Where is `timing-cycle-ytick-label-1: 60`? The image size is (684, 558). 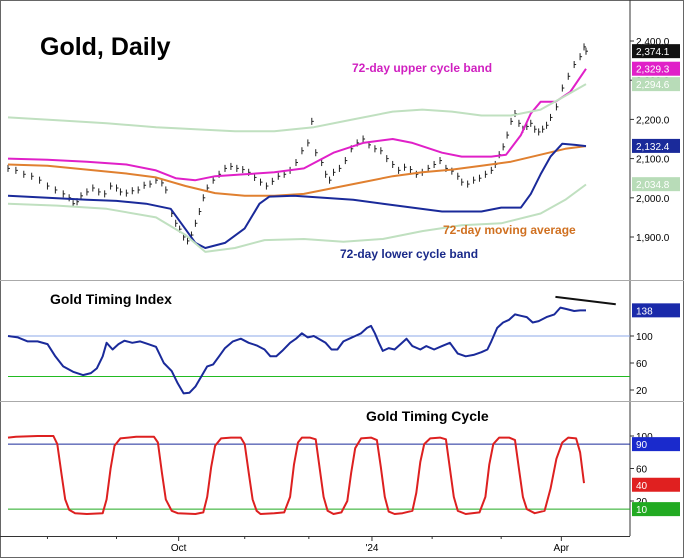 timing-cycle-ytick-label-1: 60 is located at coordinates (642, 470).